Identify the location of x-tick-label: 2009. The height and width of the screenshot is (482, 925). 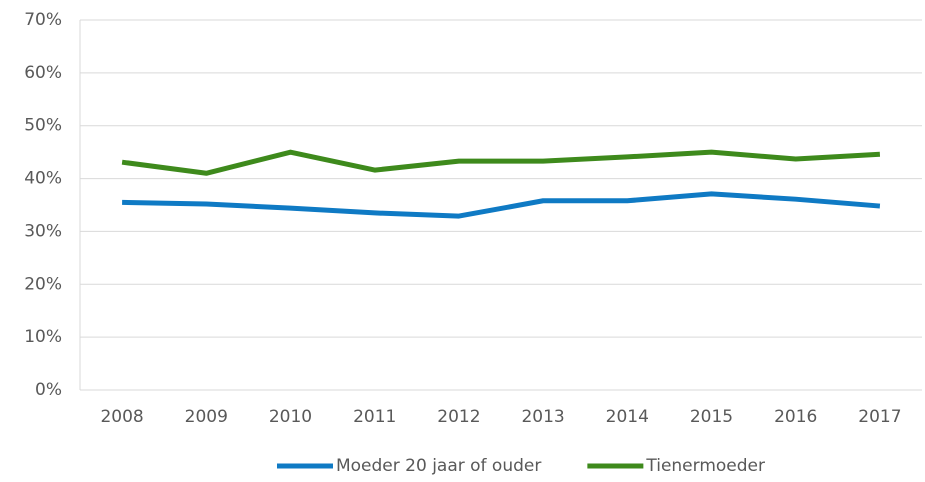
(206, 417).